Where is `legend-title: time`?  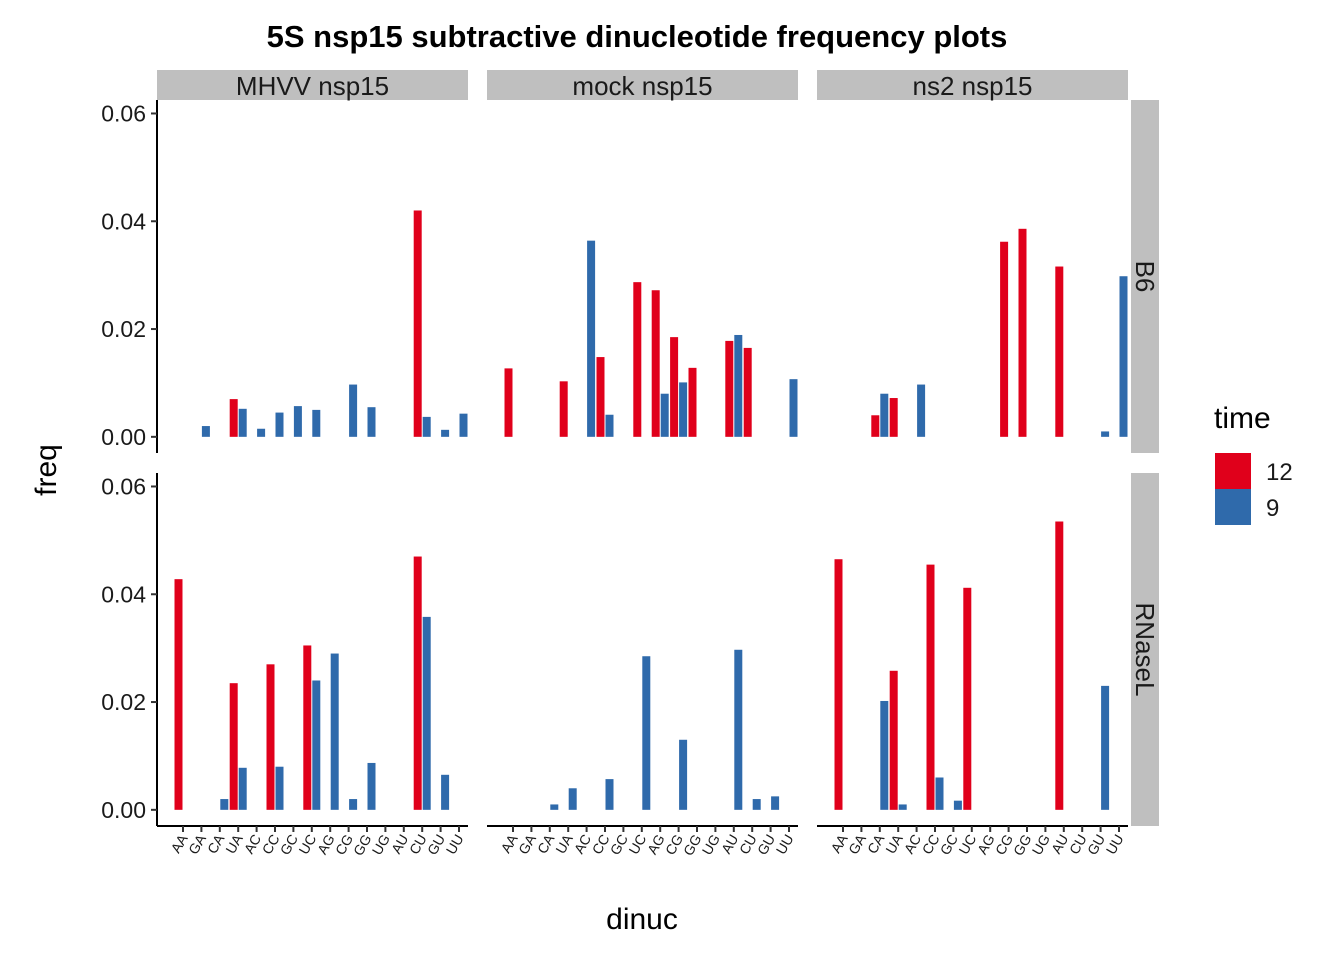
legend-title: time is located at coordinates (1242, 418).